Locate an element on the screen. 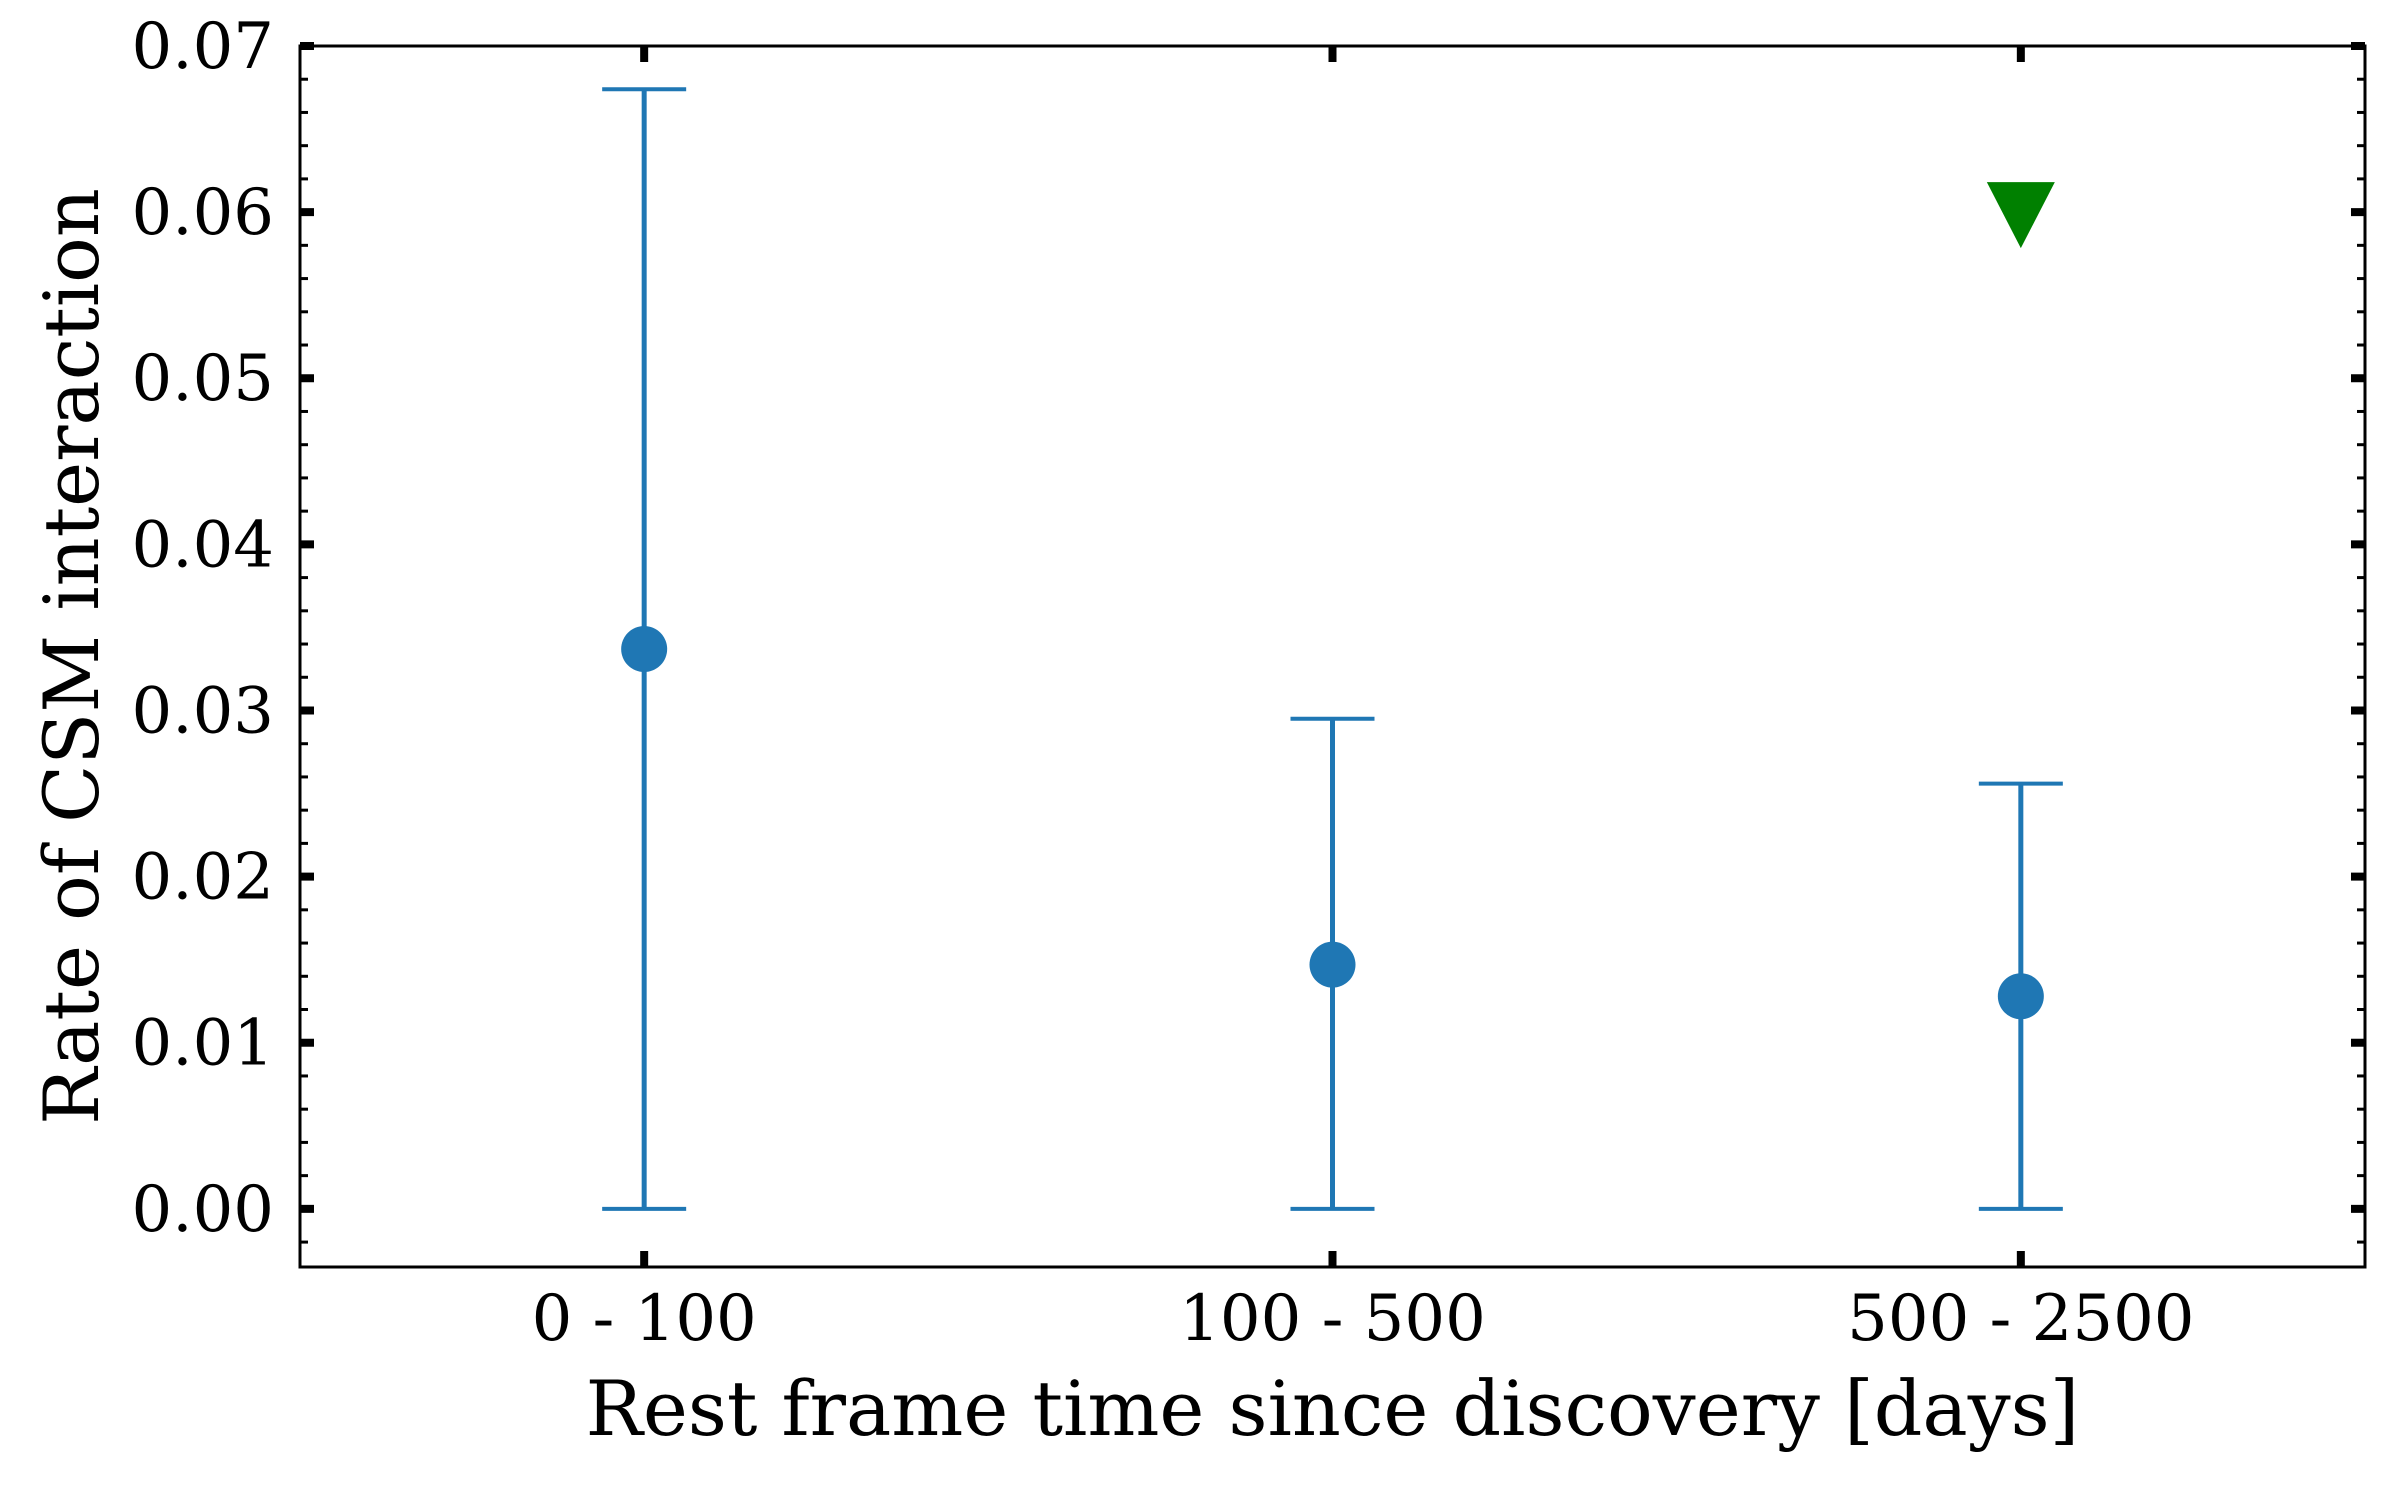 The height and width of the screenshot is (1500, 2400). x-tick-label: 100 - 500 is located at coordinates (1332, 1319).